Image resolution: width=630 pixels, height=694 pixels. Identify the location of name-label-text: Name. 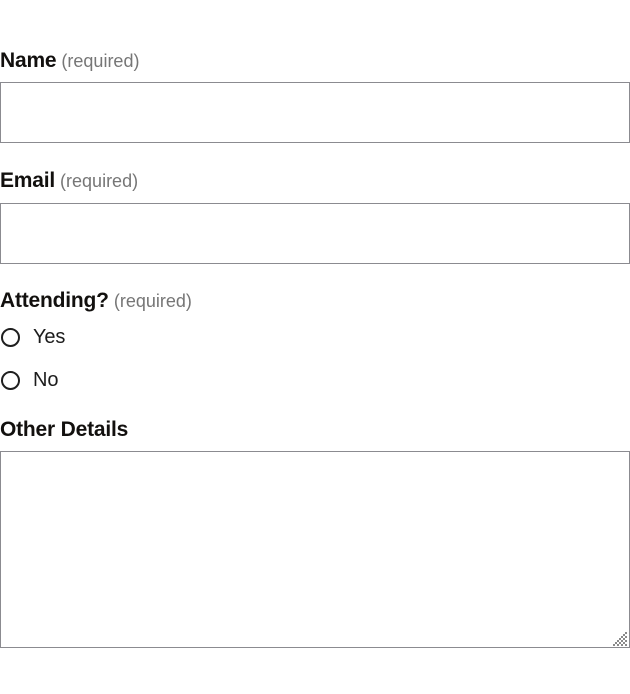
(28, 60).